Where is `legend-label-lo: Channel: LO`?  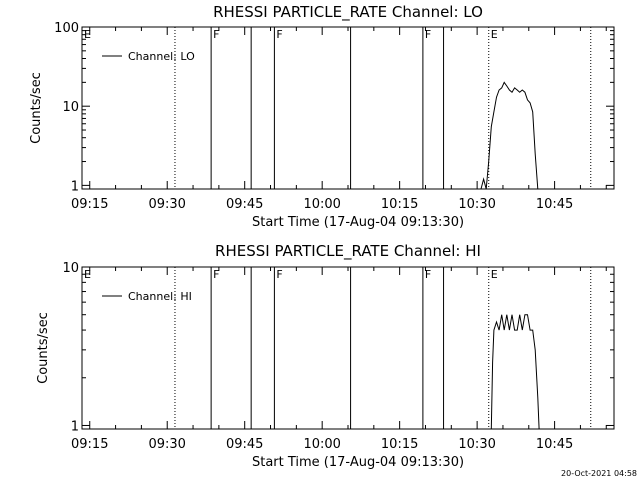 legend-label-lo: Channel: LO is located at coordinates (161, 56).